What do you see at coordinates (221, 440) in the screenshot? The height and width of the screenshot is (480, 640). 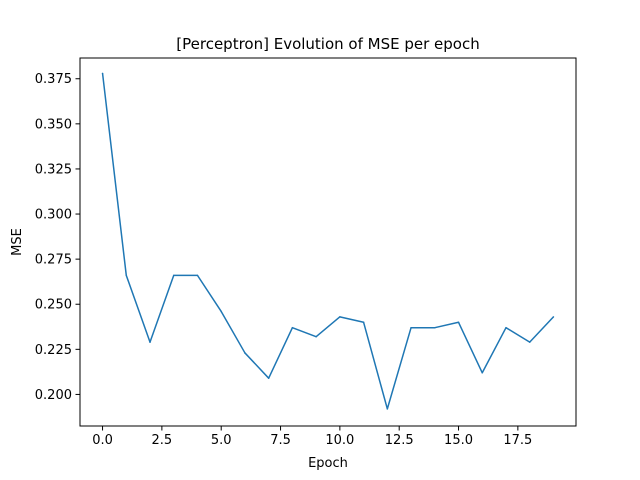 I see `x-tick-label: 5.0` at bounding box center [221, 440].